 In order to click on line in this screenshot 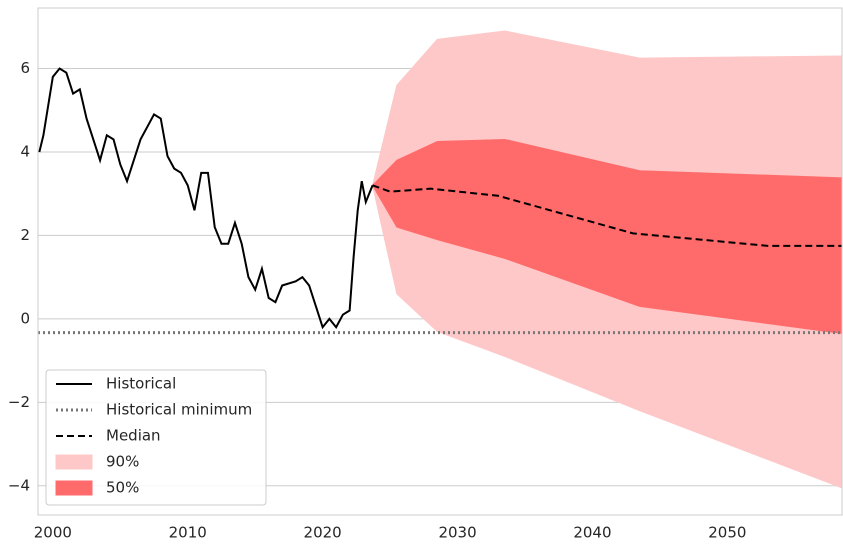, I will do `click(607, 215)`.